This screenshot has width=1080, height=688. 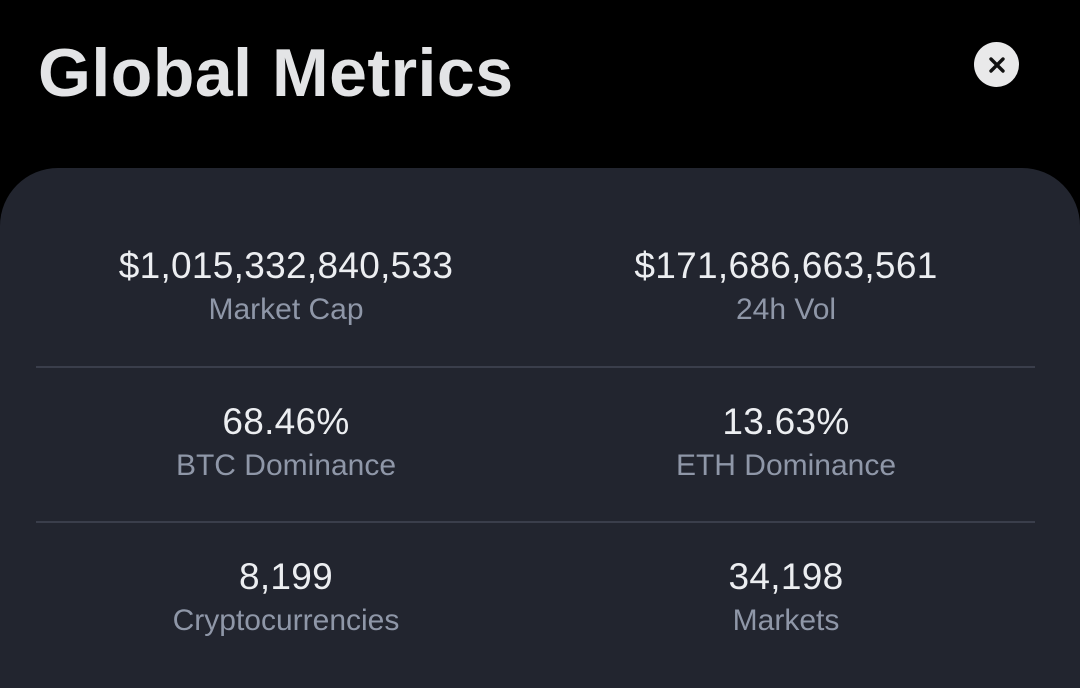 I want to click on metric-label: Markets, so click(x=786, y=620).